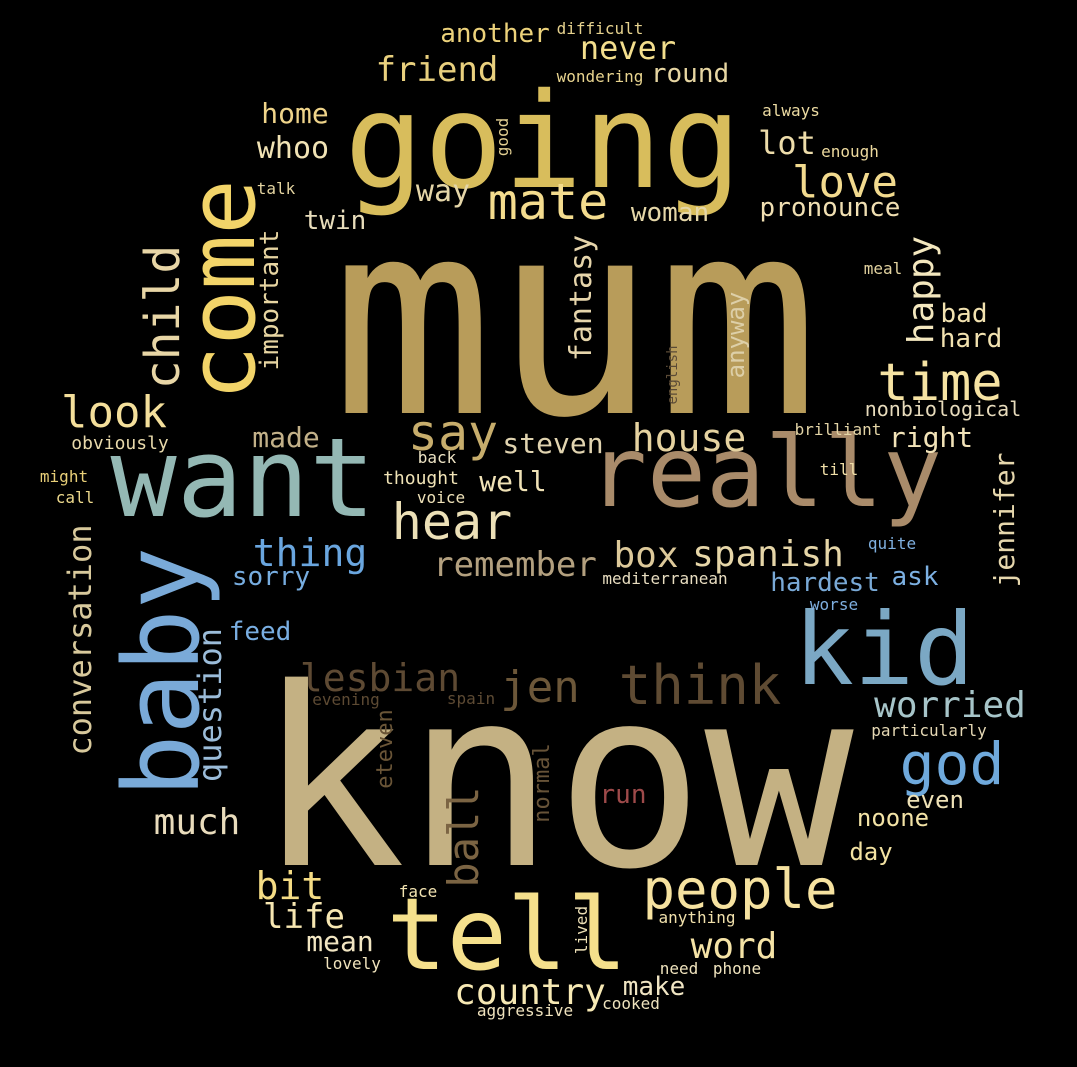  Describe the element at coordinates (304, 917) in the screenshot. I see `word-life: life` at that location.